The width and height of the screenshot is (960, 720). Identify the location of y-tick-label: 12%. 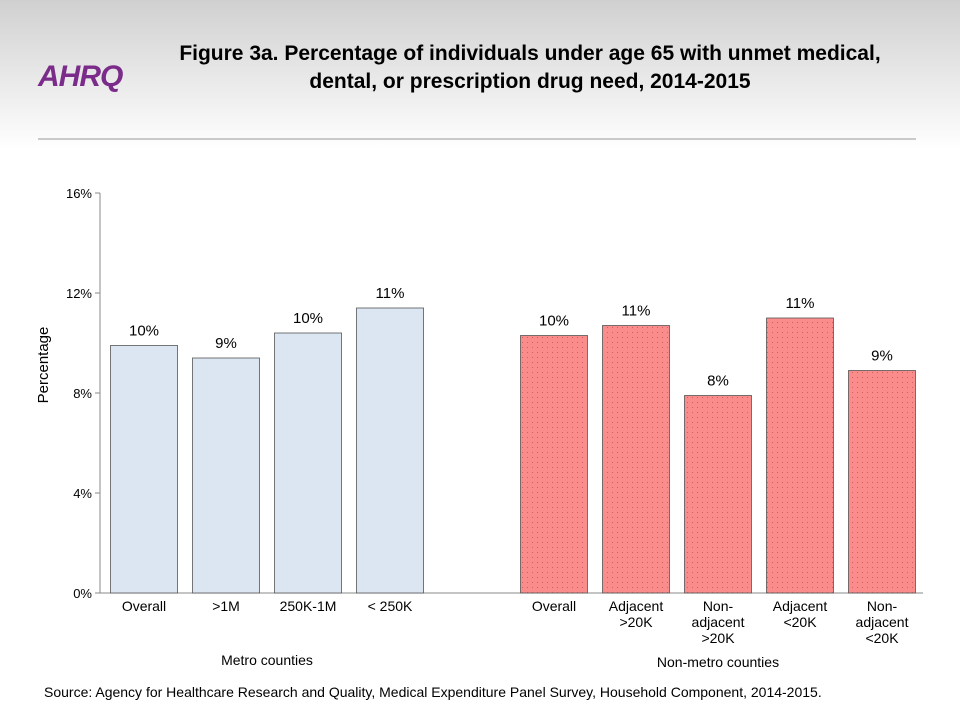
(79, 293).